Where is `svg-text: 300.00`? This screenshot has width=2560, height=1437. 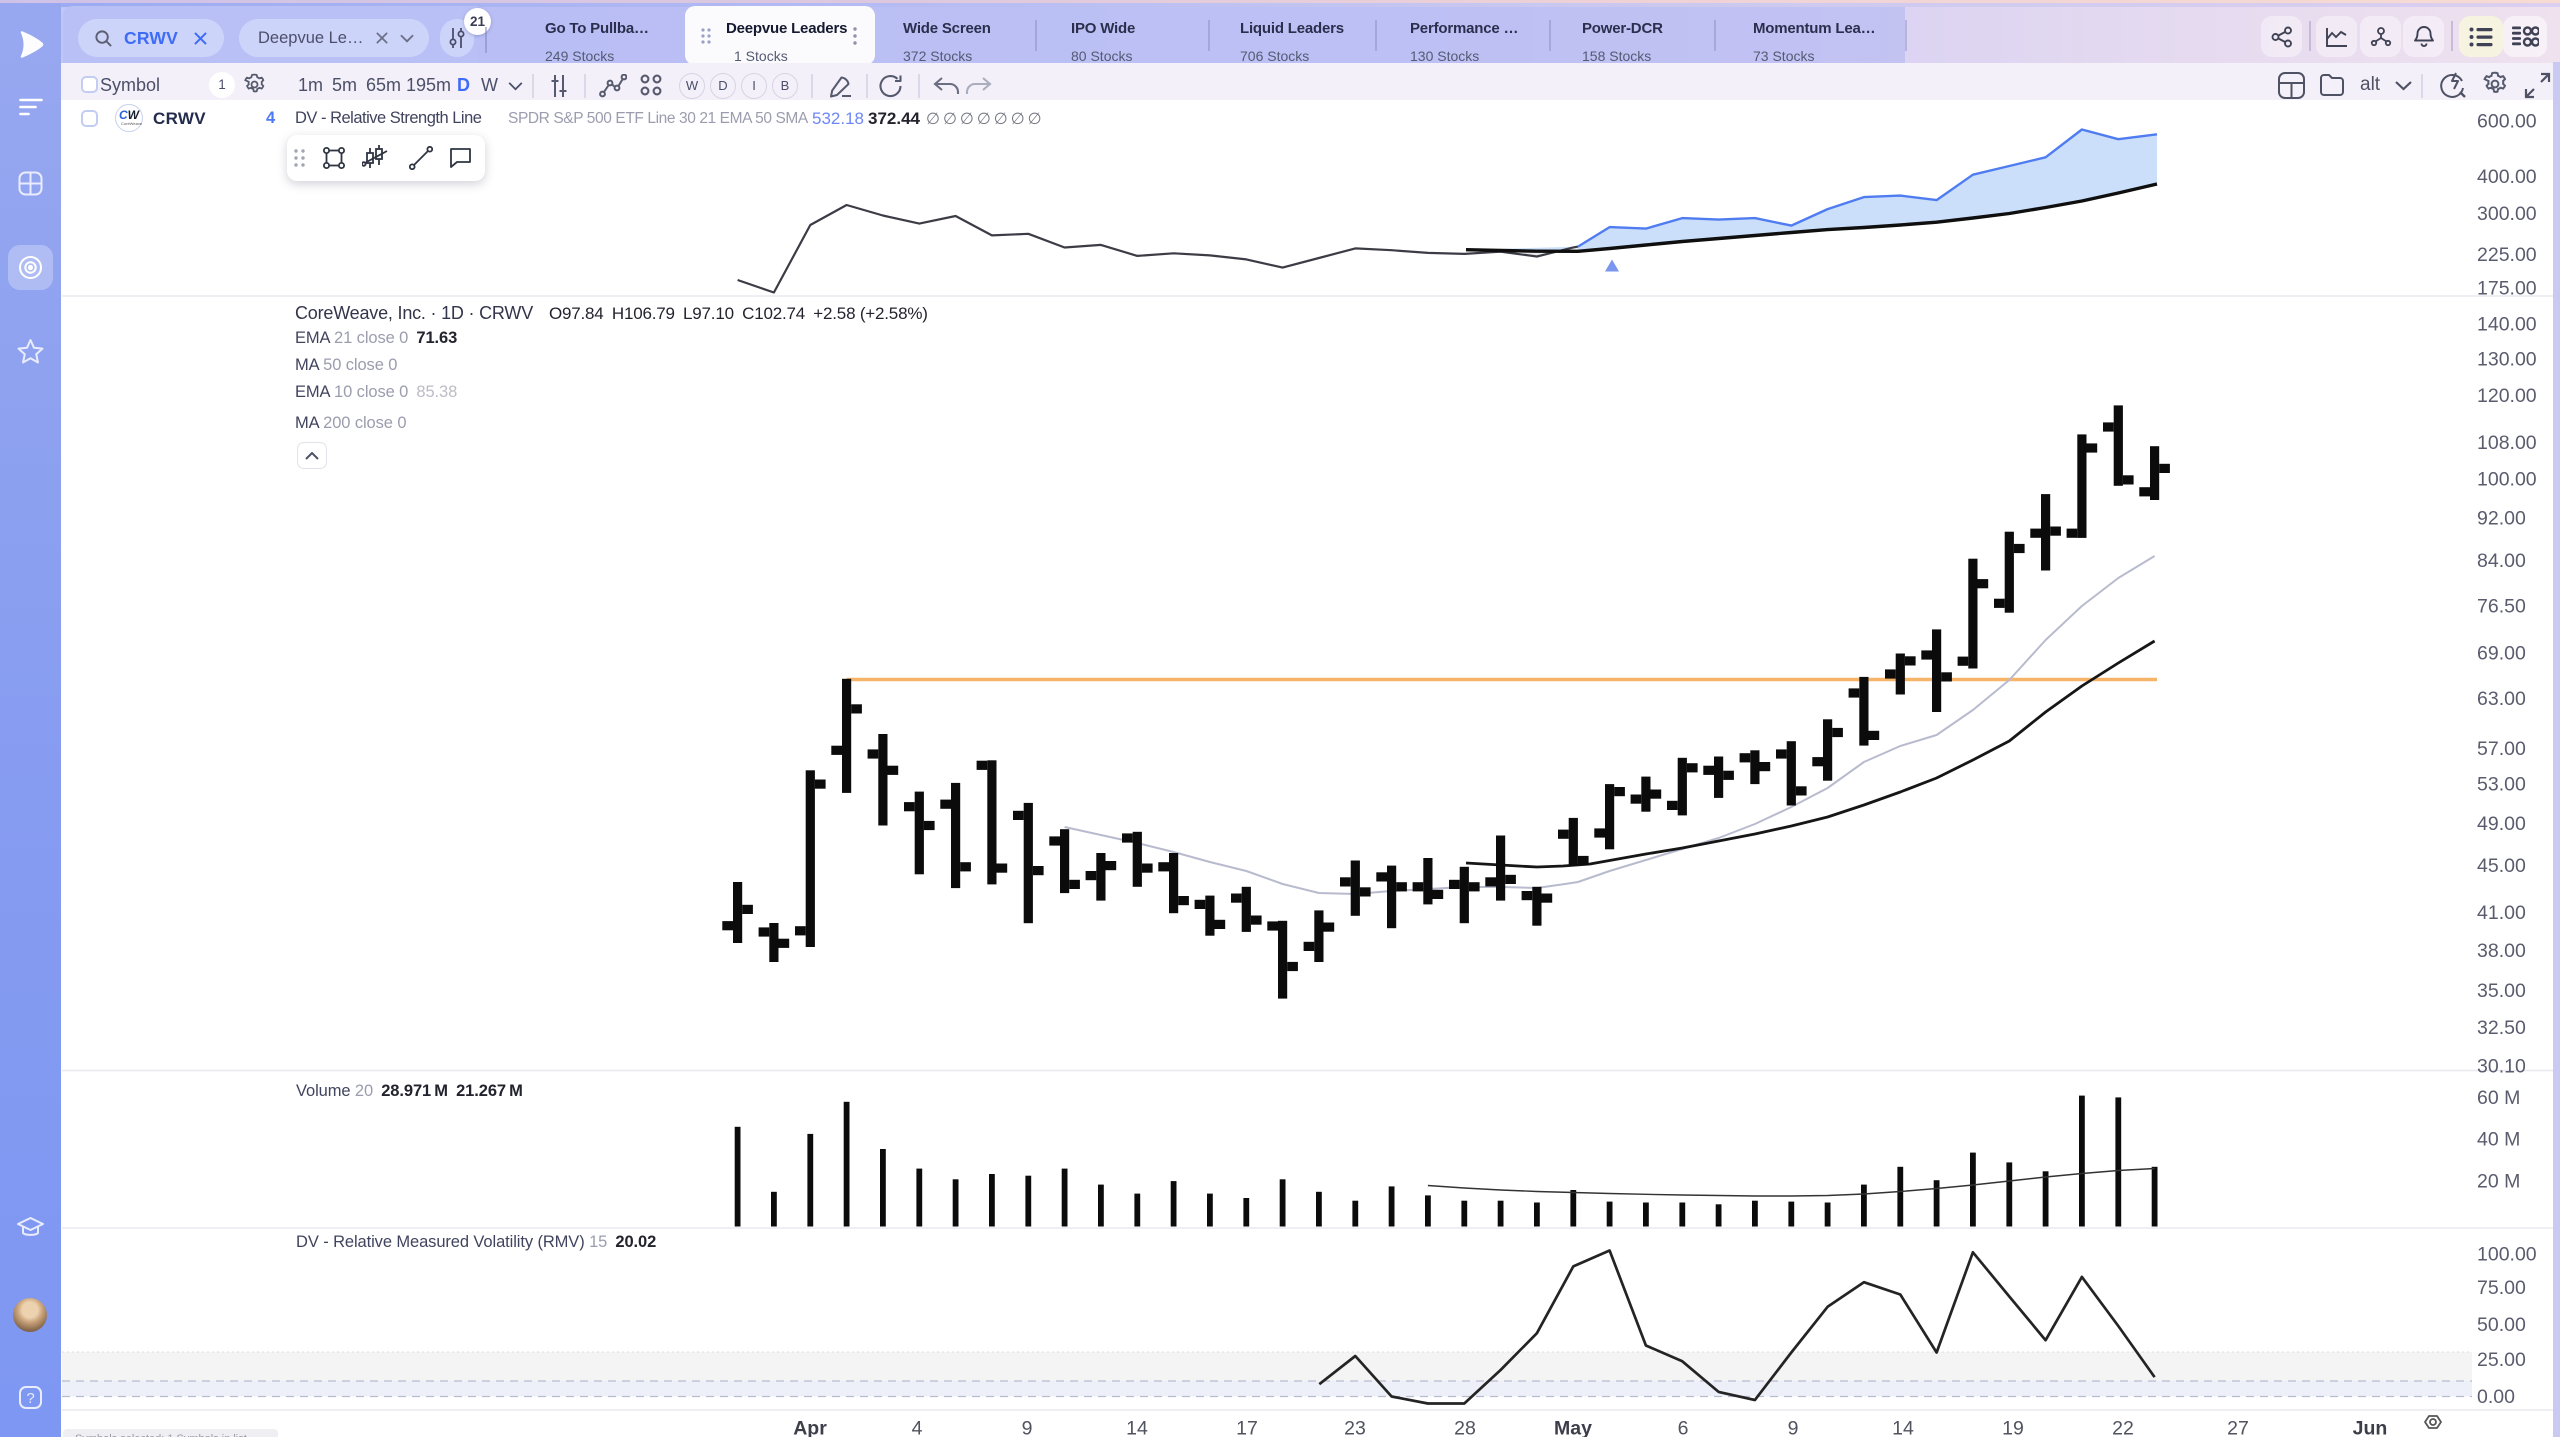
svg-text: 300.00 is located at coordinates (2507, 214).